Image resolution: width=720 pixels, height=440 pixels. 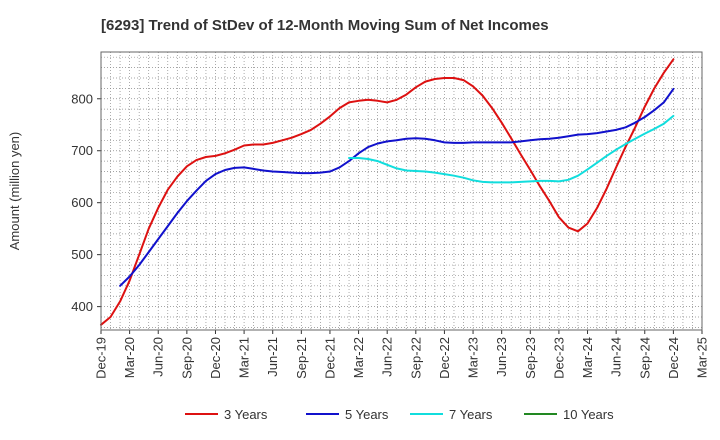 What do you see at coordinates (367, 414) in the screenshot?
I see `legend-label-5-years: 5 Years` at bounding box center [367, 414].